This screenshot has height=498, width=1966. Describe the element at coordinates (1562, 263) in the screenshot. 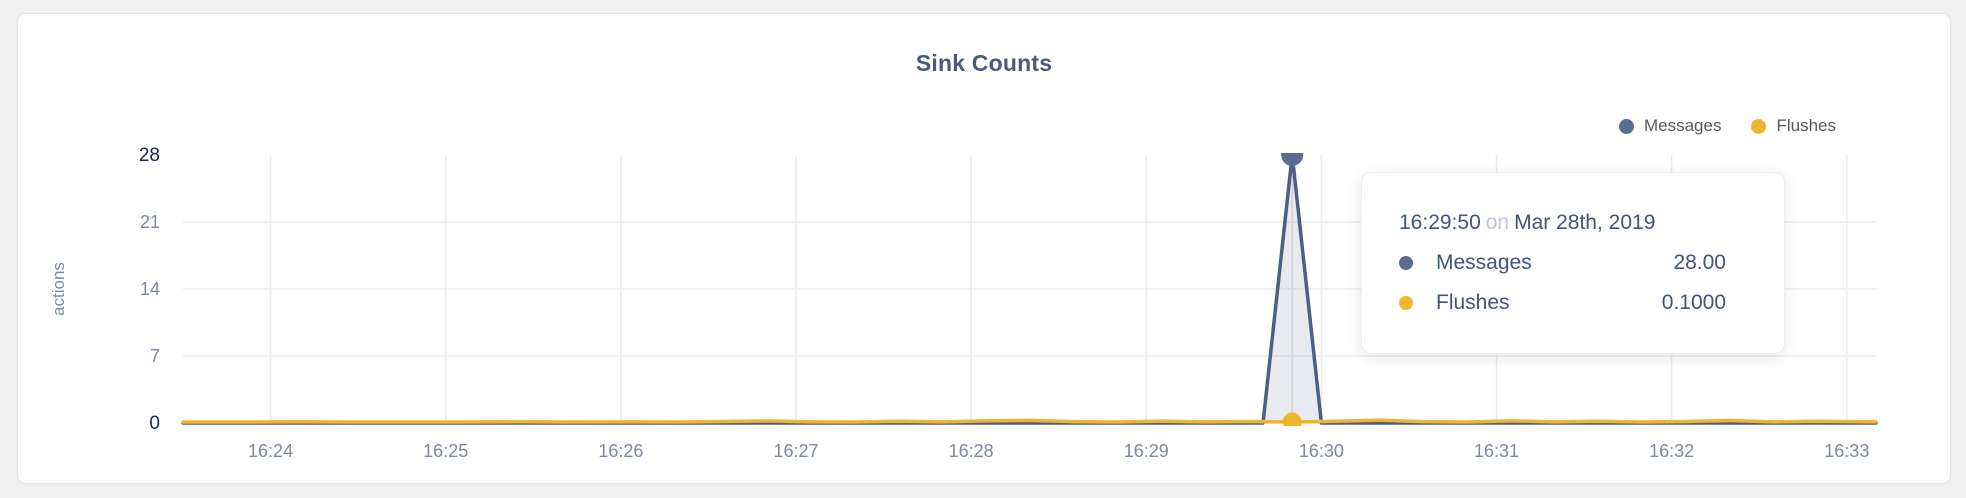

I see `tooltip-row-messages: Messages 28.00` at that location.